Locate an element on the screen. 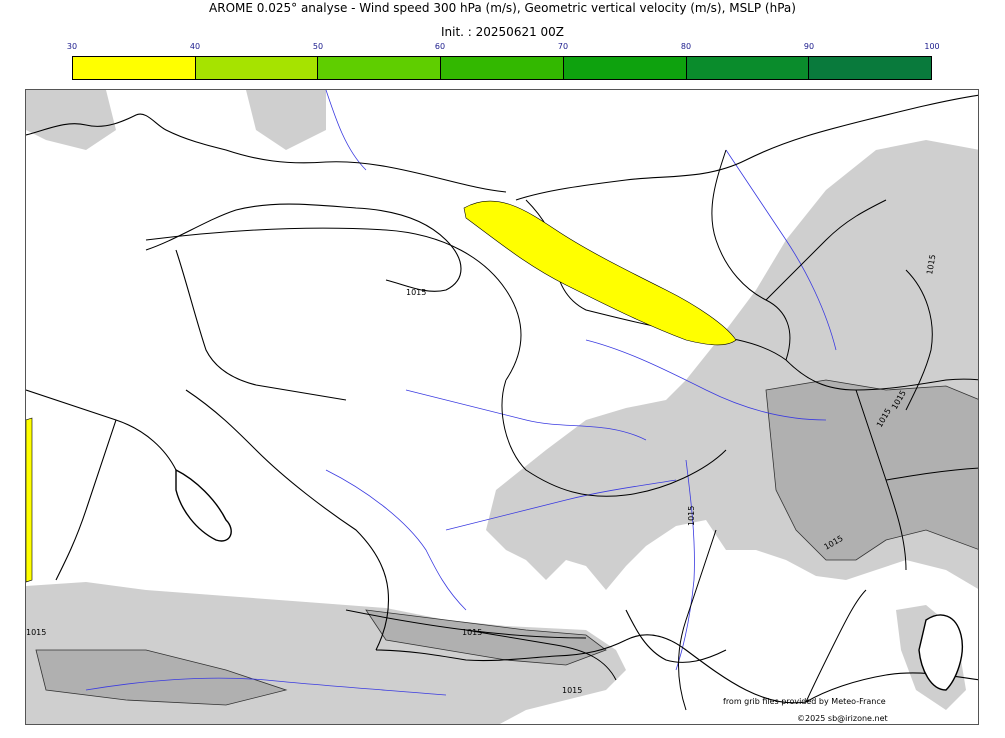 The height and width of the screenshot is (738, 1005). colorbar-tick: 40 is located at coordinates (195, 46).